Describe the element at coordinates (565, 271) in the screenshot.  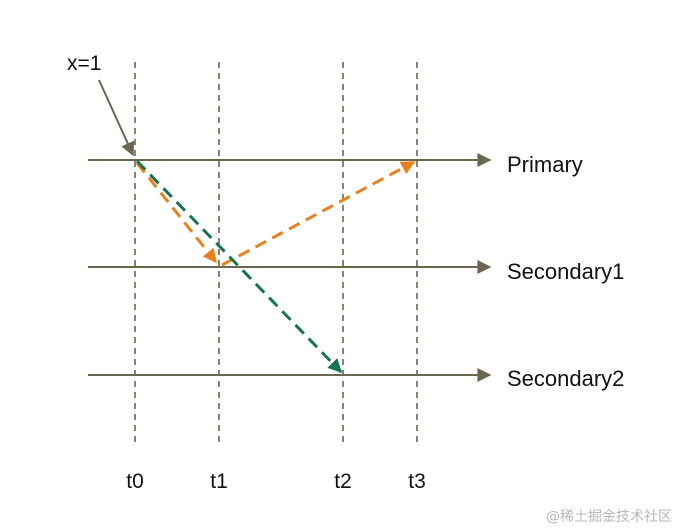
I see `node-label-secondary1: Secondary1` at that location.